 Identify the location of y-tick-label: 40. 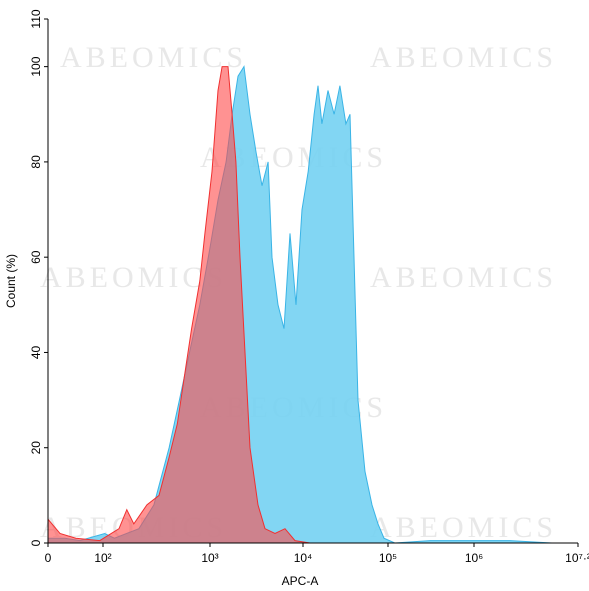
(36, 352).